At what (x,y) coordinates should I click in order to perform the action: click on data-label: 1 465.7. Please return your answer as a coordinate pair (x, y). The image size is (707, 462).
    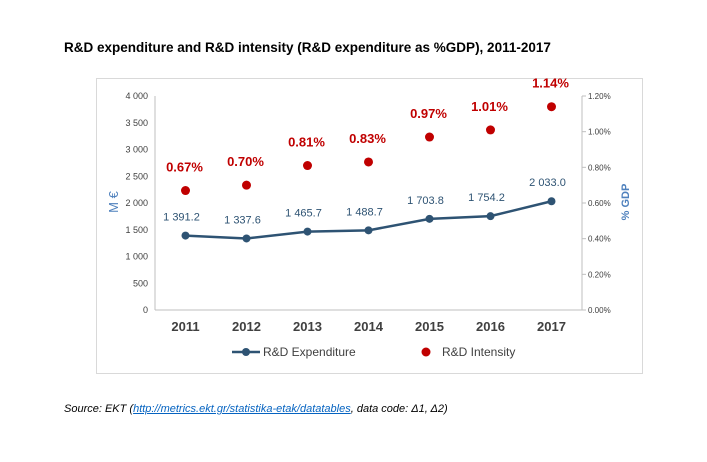
    Looking at the image, I should click on (303, 214).